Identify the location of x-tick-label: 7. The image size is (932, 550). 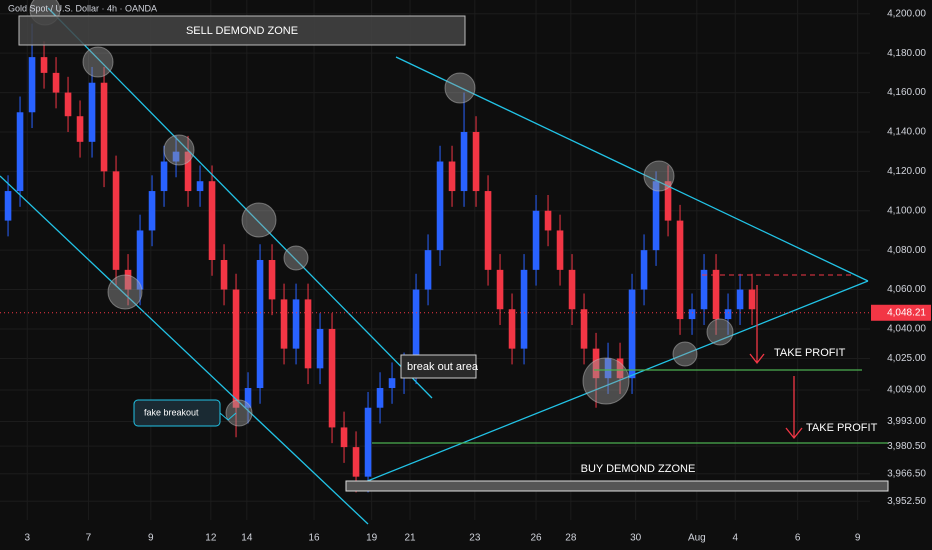
(89, 538).